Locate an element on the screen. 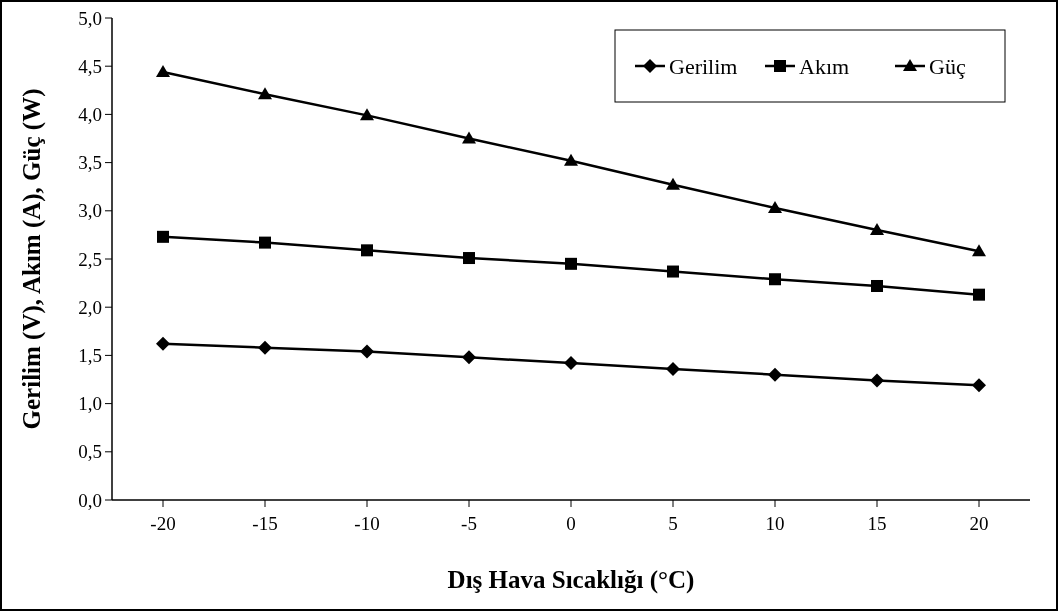 Image resolution: width=1058 pixels, height=611 pixels. y-tick-label: 2,0 is located at coordinates (90, 307).